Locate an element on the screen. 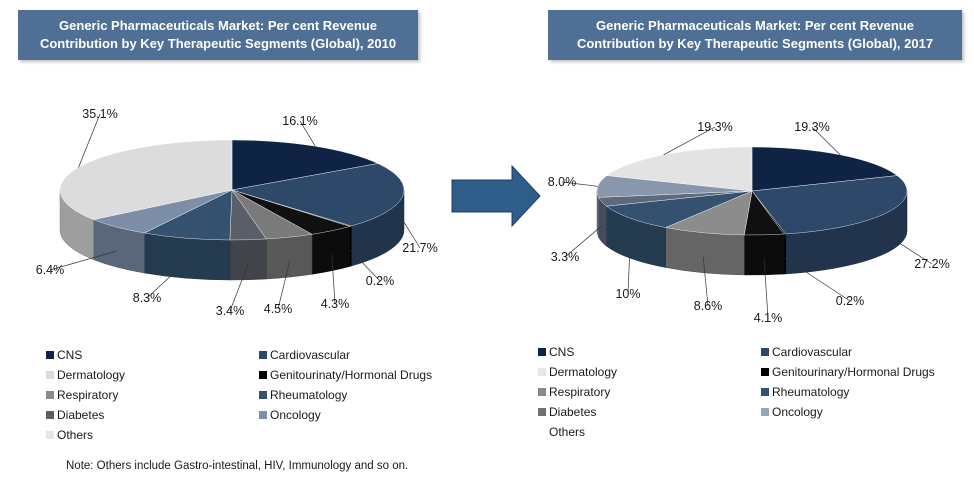 This screenshot has height=485, width=974. legend-label: Oncology is located at coordinates (797, 412).